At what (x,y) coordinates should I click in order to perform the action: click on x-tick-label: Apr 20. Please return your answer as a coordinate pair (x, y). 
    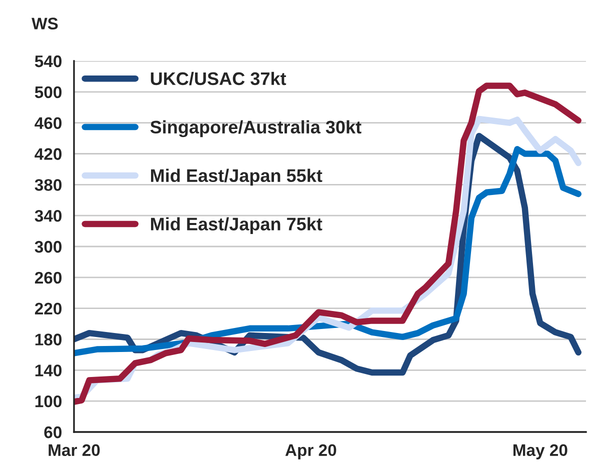
    Looking at the image, I should click on (310, 452).